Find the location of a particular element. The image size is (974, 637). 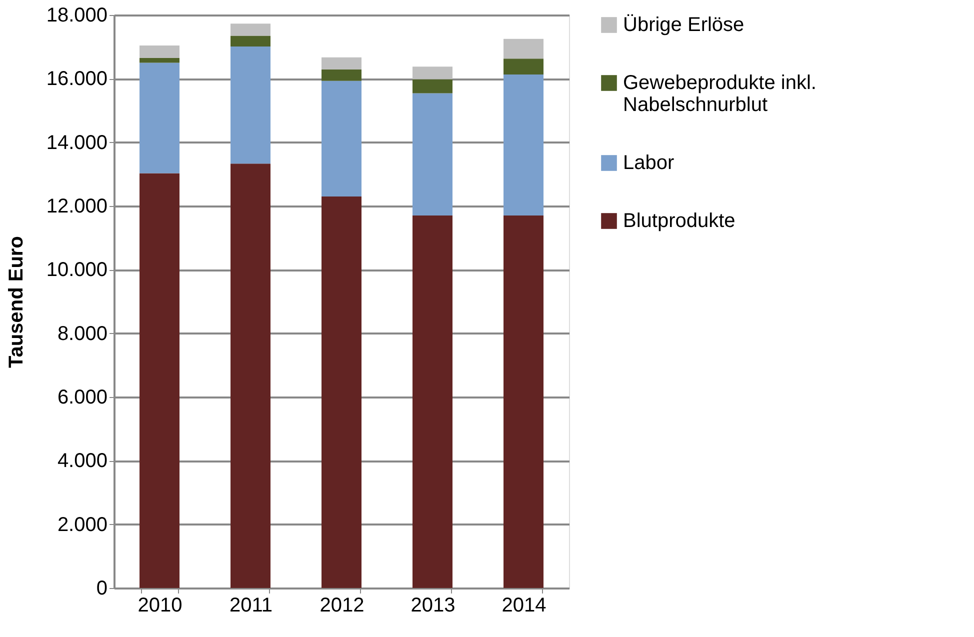

legend-label: Blutprodukte is located at coordinates (679, 221).